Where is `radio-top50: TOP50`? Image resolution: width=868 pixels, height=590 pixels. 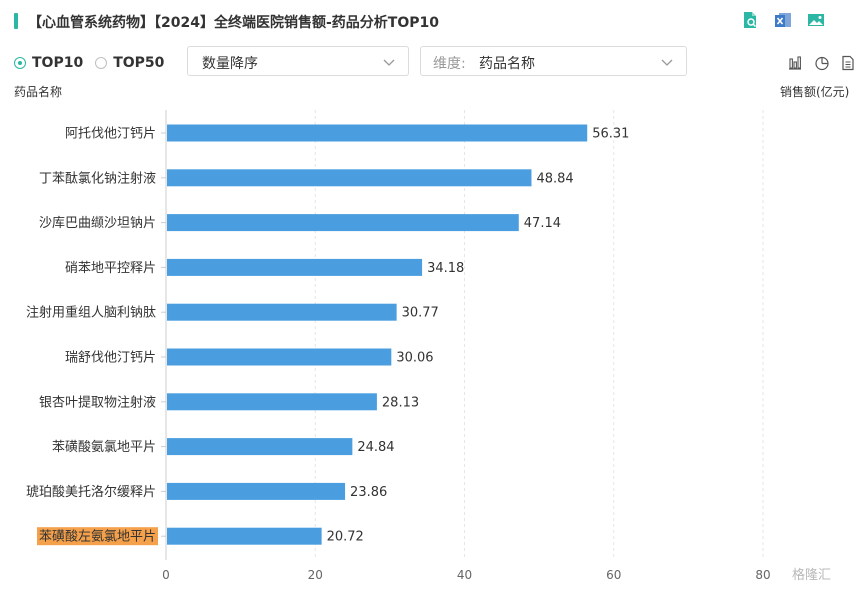
radio-top50: TOP50 is located at coordinates (129, 63).